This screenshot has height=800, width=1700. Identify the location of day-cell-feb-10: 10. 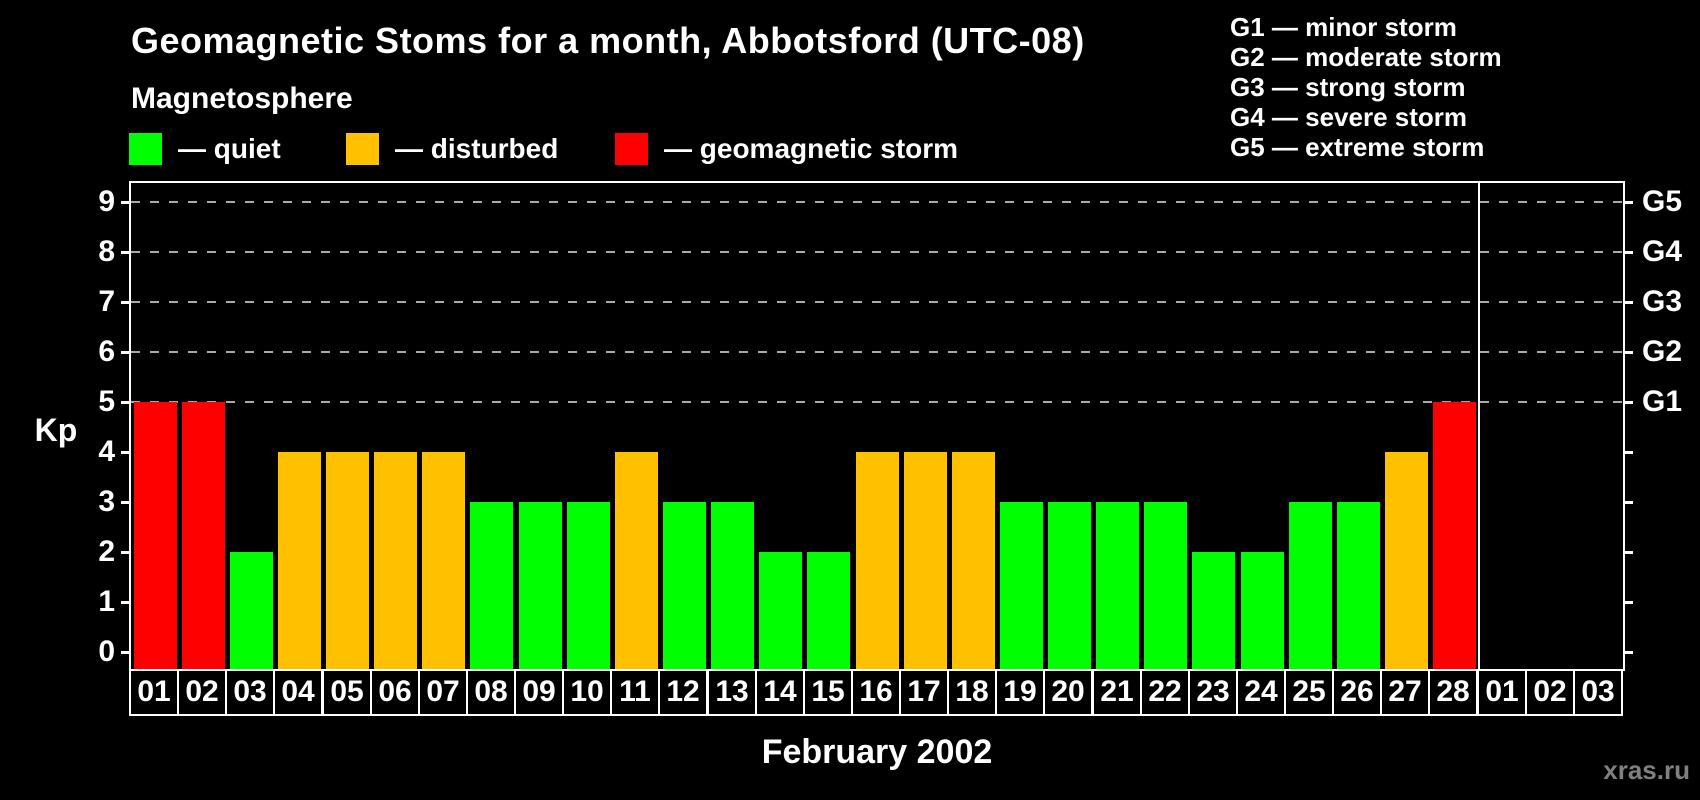
(587, 692).